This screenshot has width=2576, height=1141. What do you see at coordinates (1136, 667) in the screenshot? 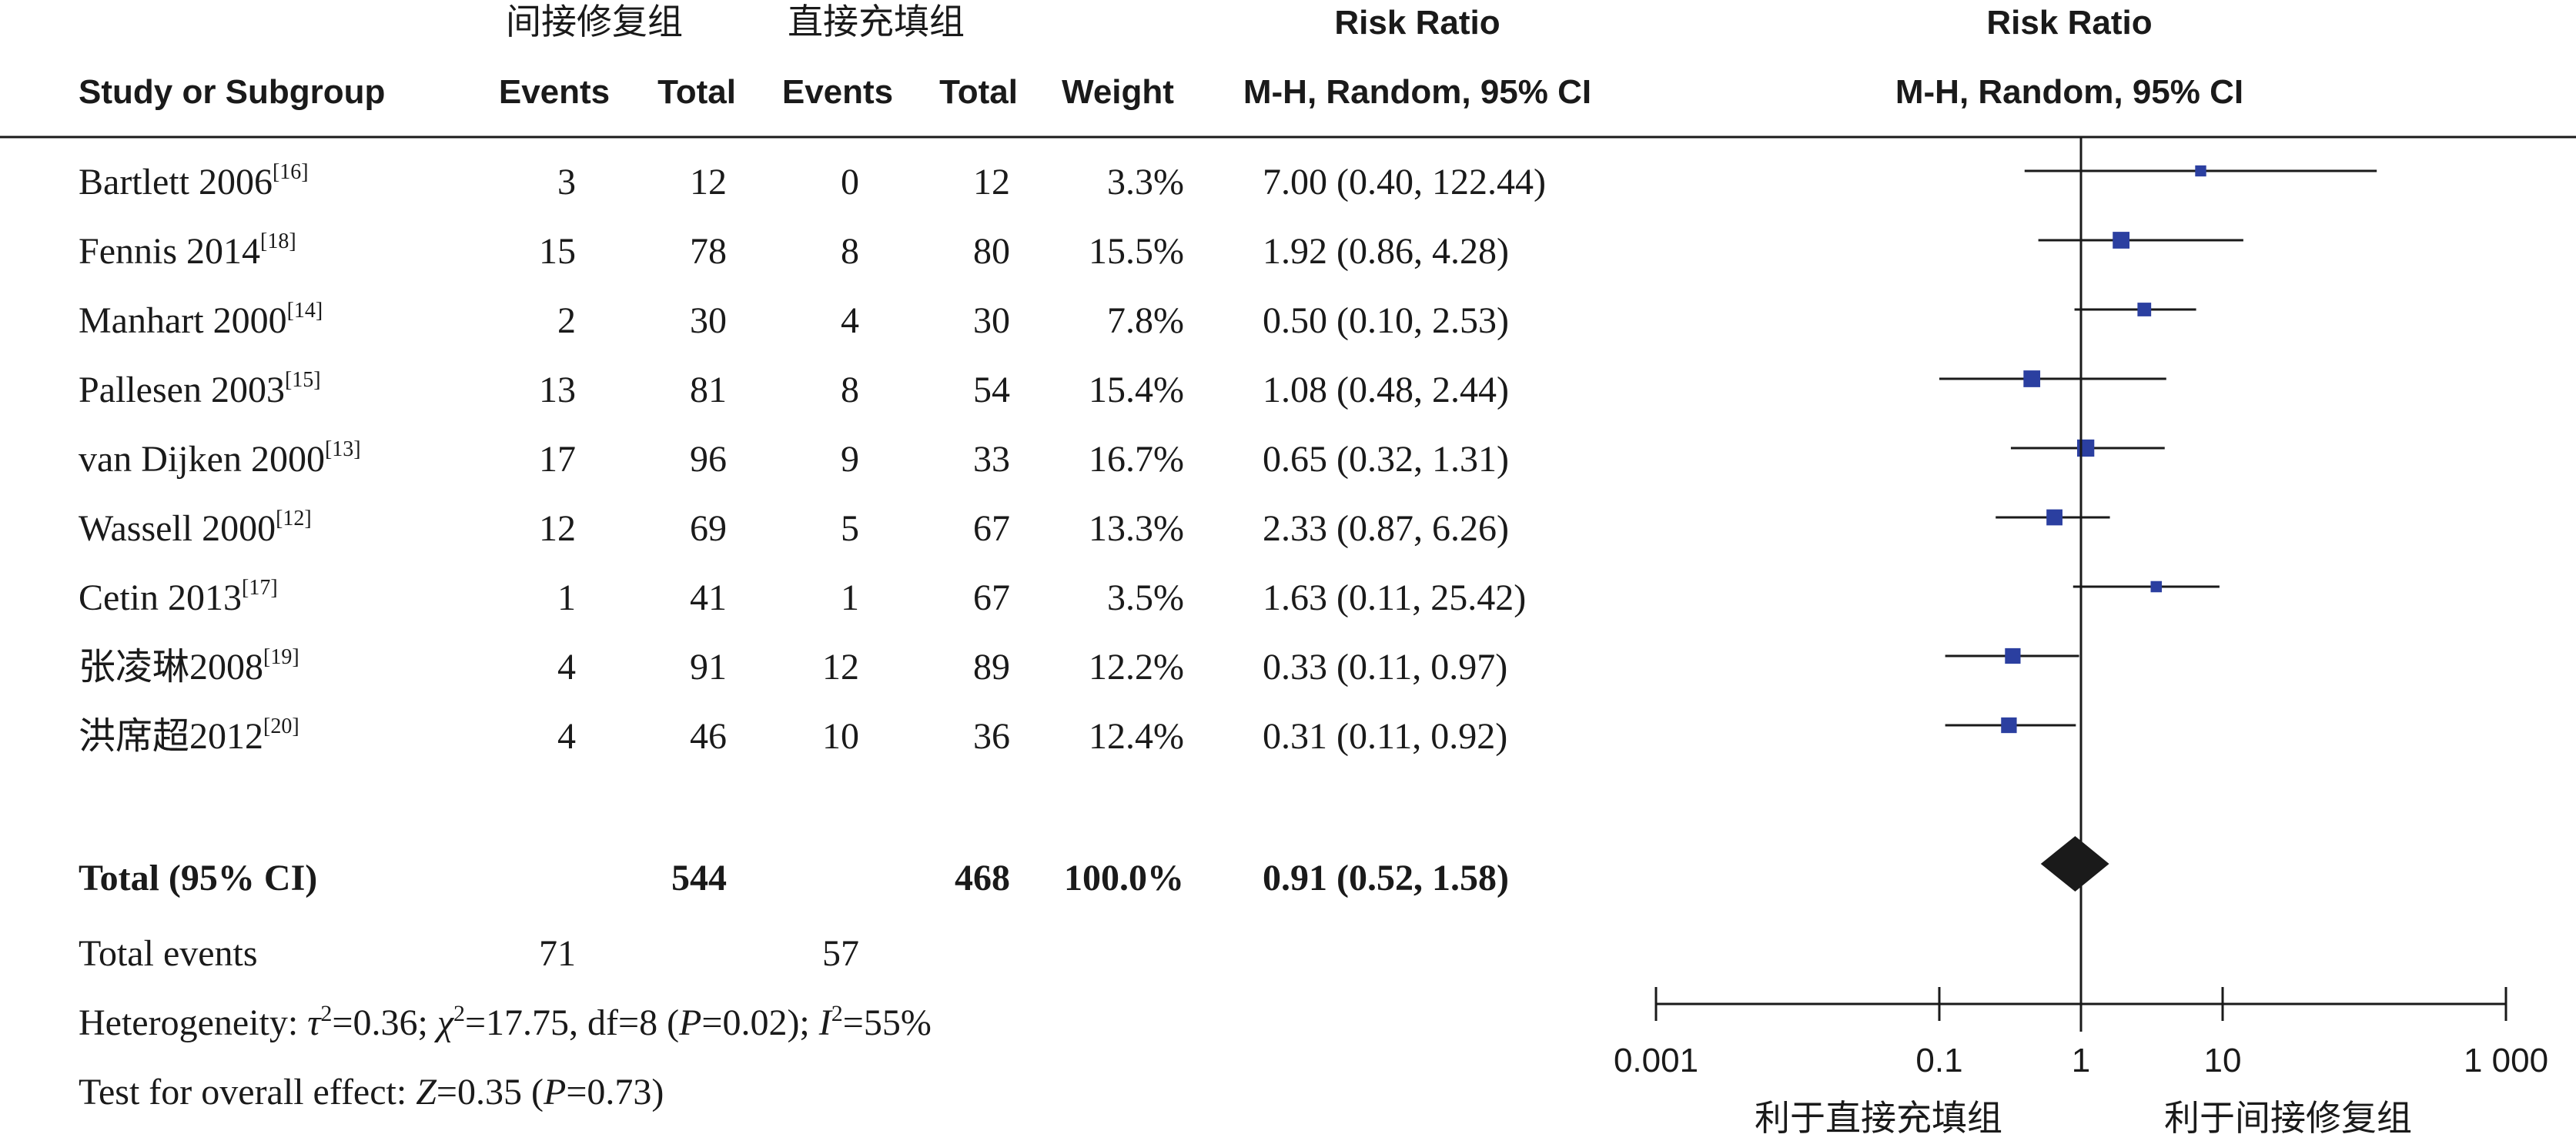
I see `cell-weight: 12.2%` at bounding box center [1136, 667].